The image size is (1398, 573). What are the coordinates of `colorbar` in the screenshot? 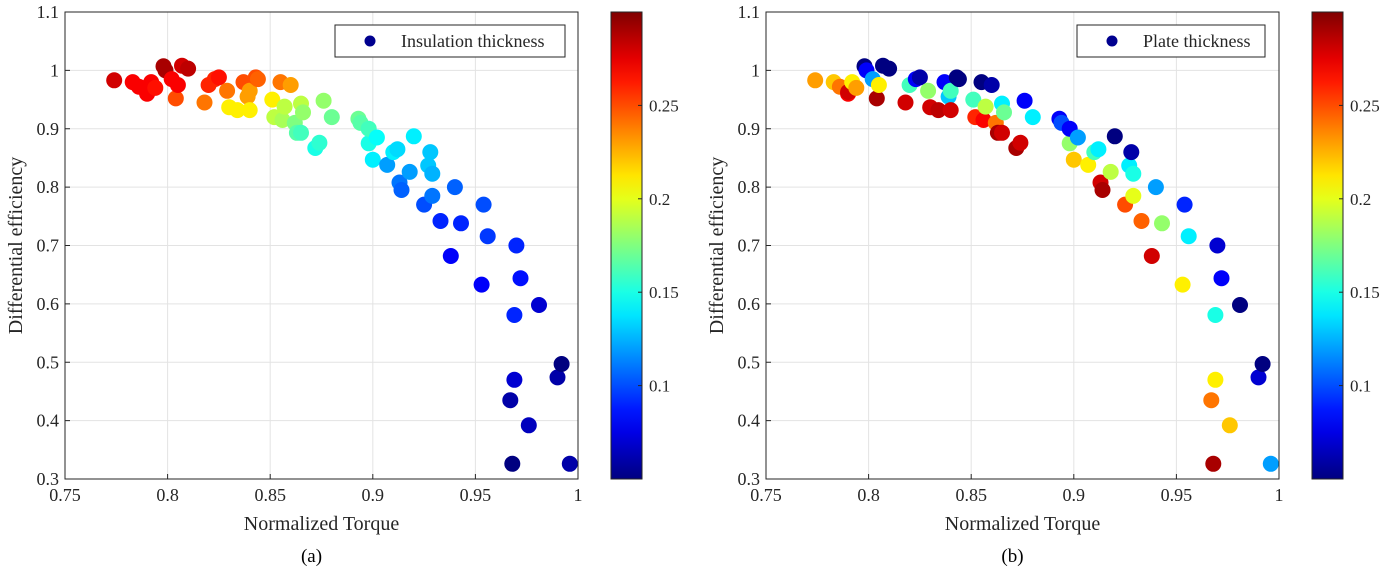 It's located at (626, 245).